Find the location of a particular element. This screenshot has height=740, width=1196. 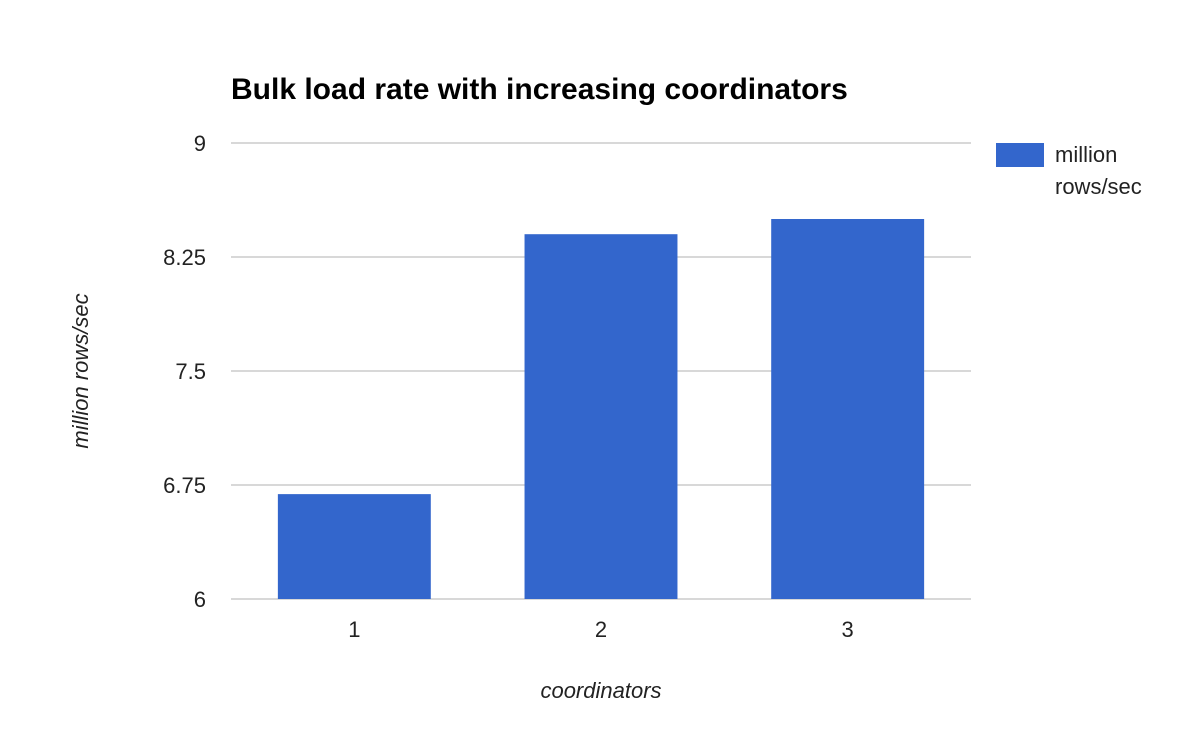

x-tick-label: 2 is located at coordinates (601, 629).